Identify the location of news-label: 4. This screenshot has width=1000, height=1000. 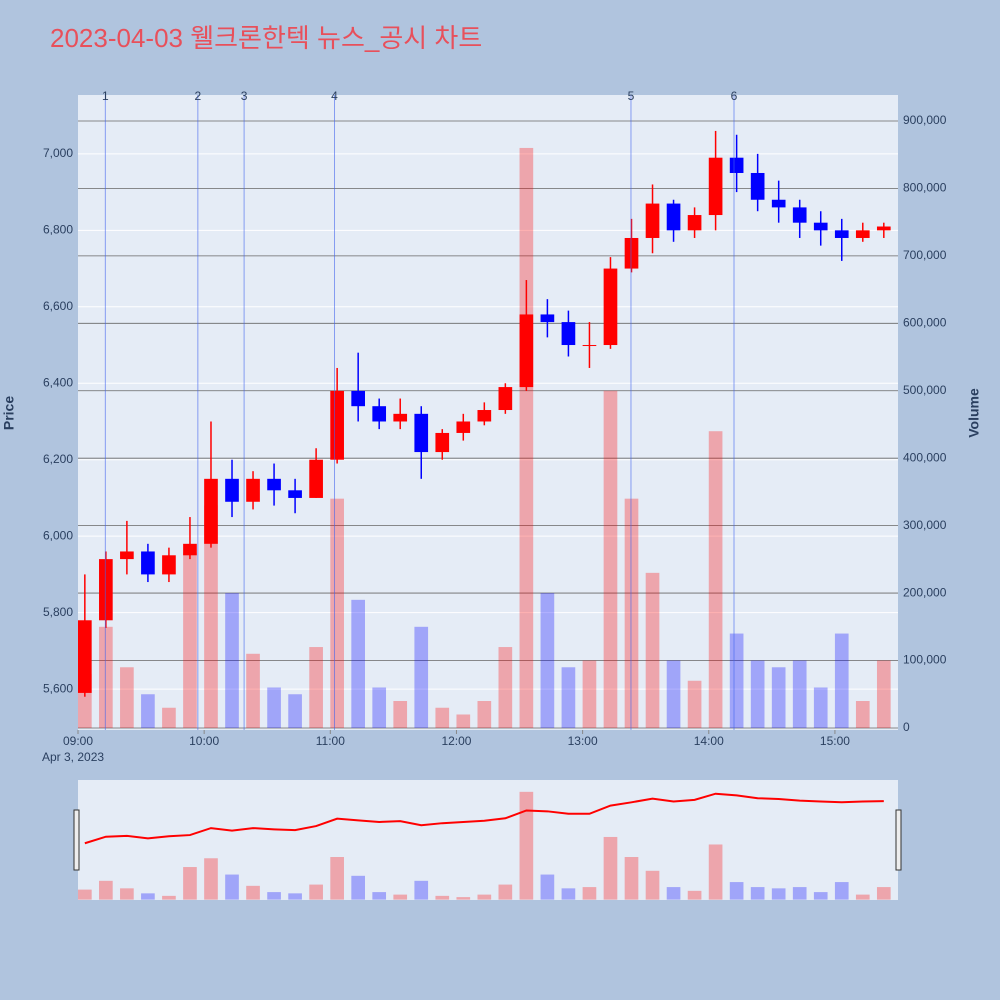
(334, 96).